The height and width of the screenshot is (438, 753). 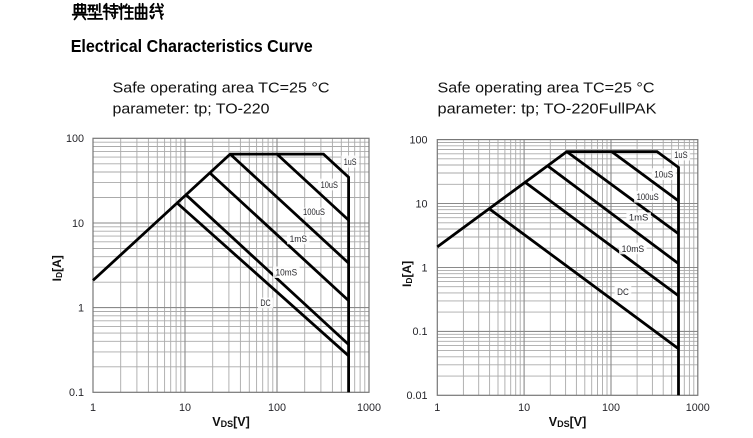 I want to click on svg-text: 0.01, so click(x=416, y=396).